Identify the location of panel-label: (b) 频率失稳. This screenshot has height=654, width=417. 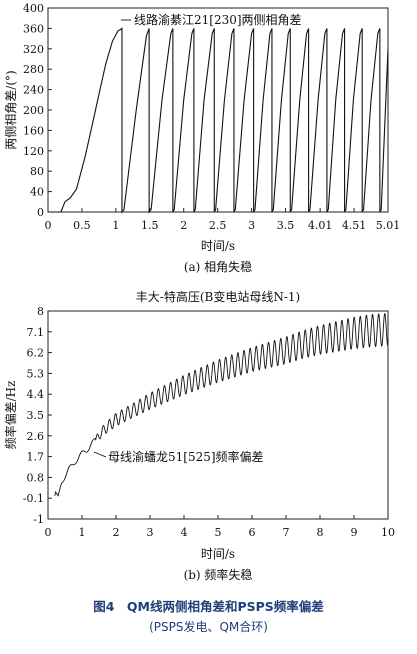
(218, 574).